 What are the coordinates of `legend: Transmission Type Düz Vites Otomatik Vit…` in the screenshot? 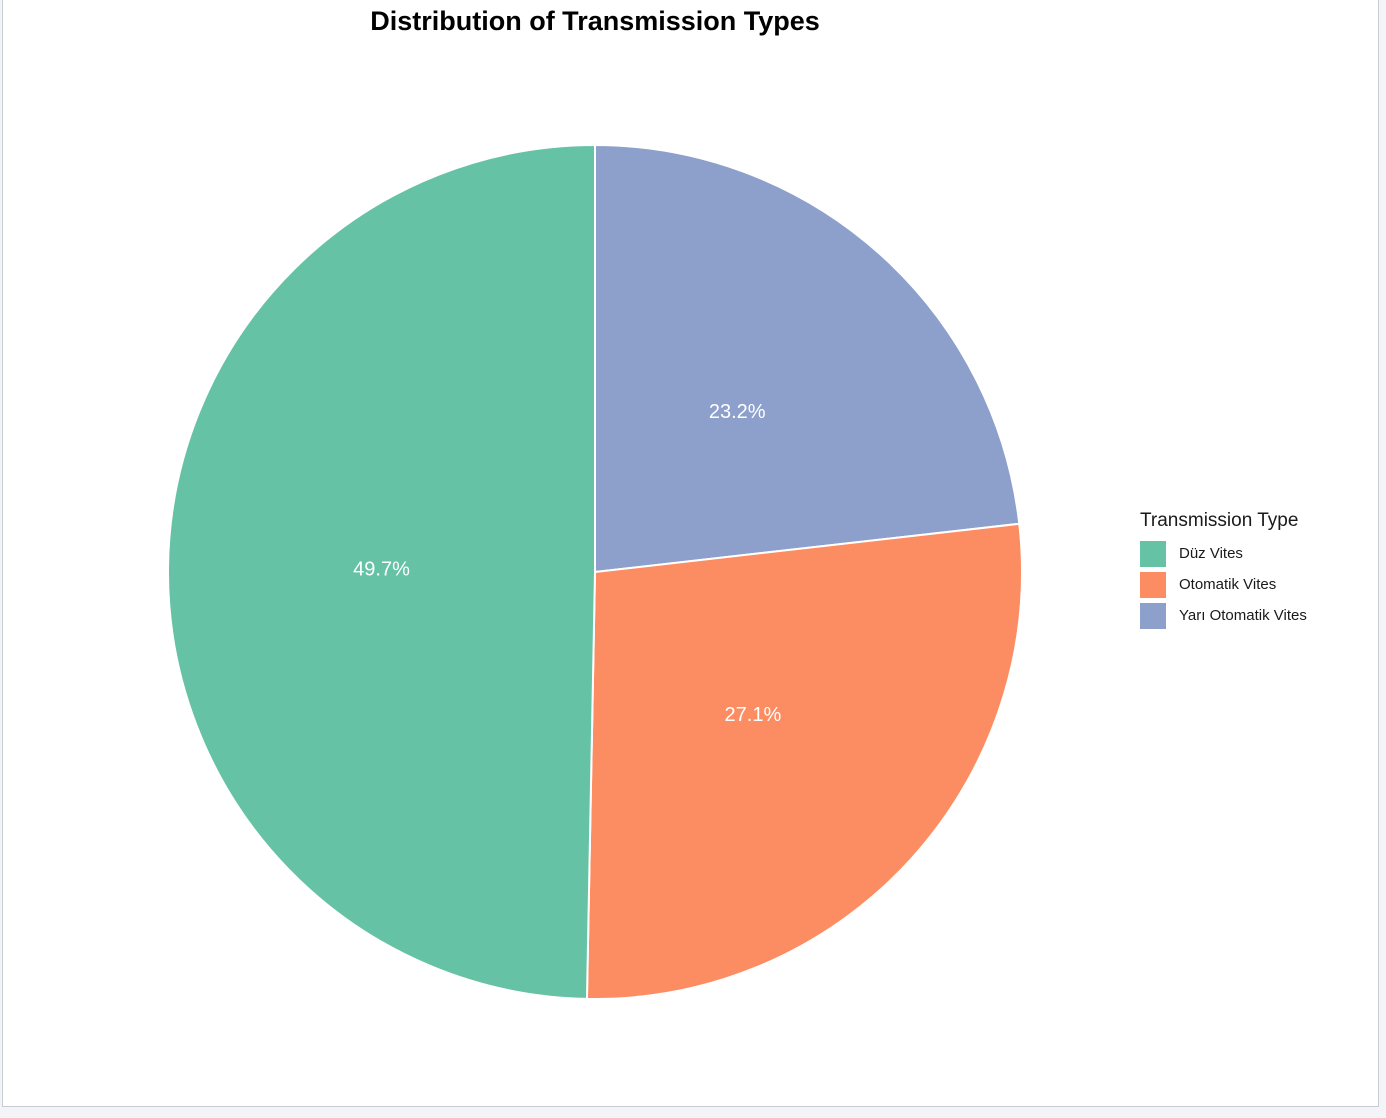 It's located at (1255, 570).